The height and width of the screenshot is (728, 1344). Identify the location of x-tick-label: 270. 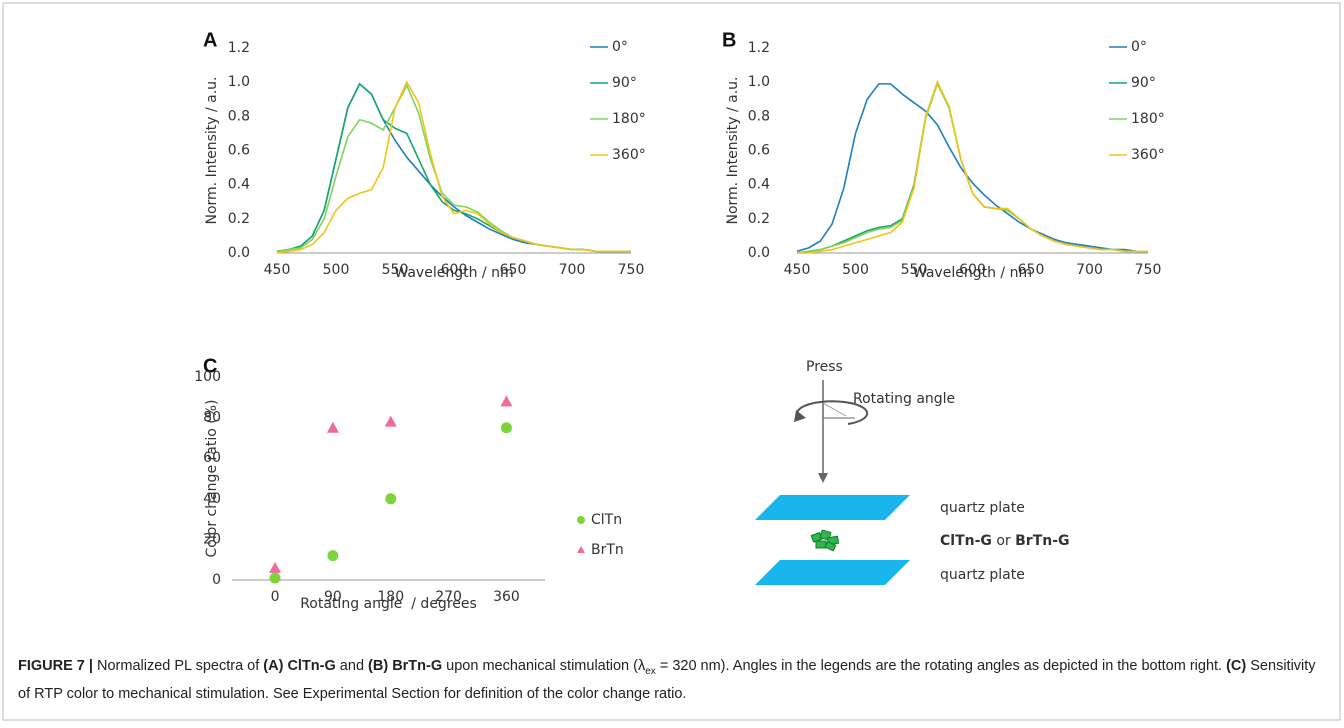
(448, 597).